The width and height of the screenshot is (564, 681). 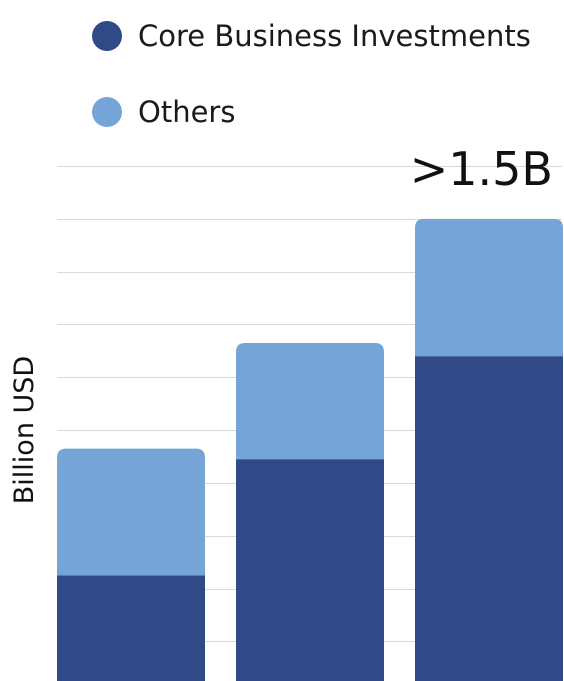 I want to click on legend: Core Business Investments Others, so click(x=311, y=74).